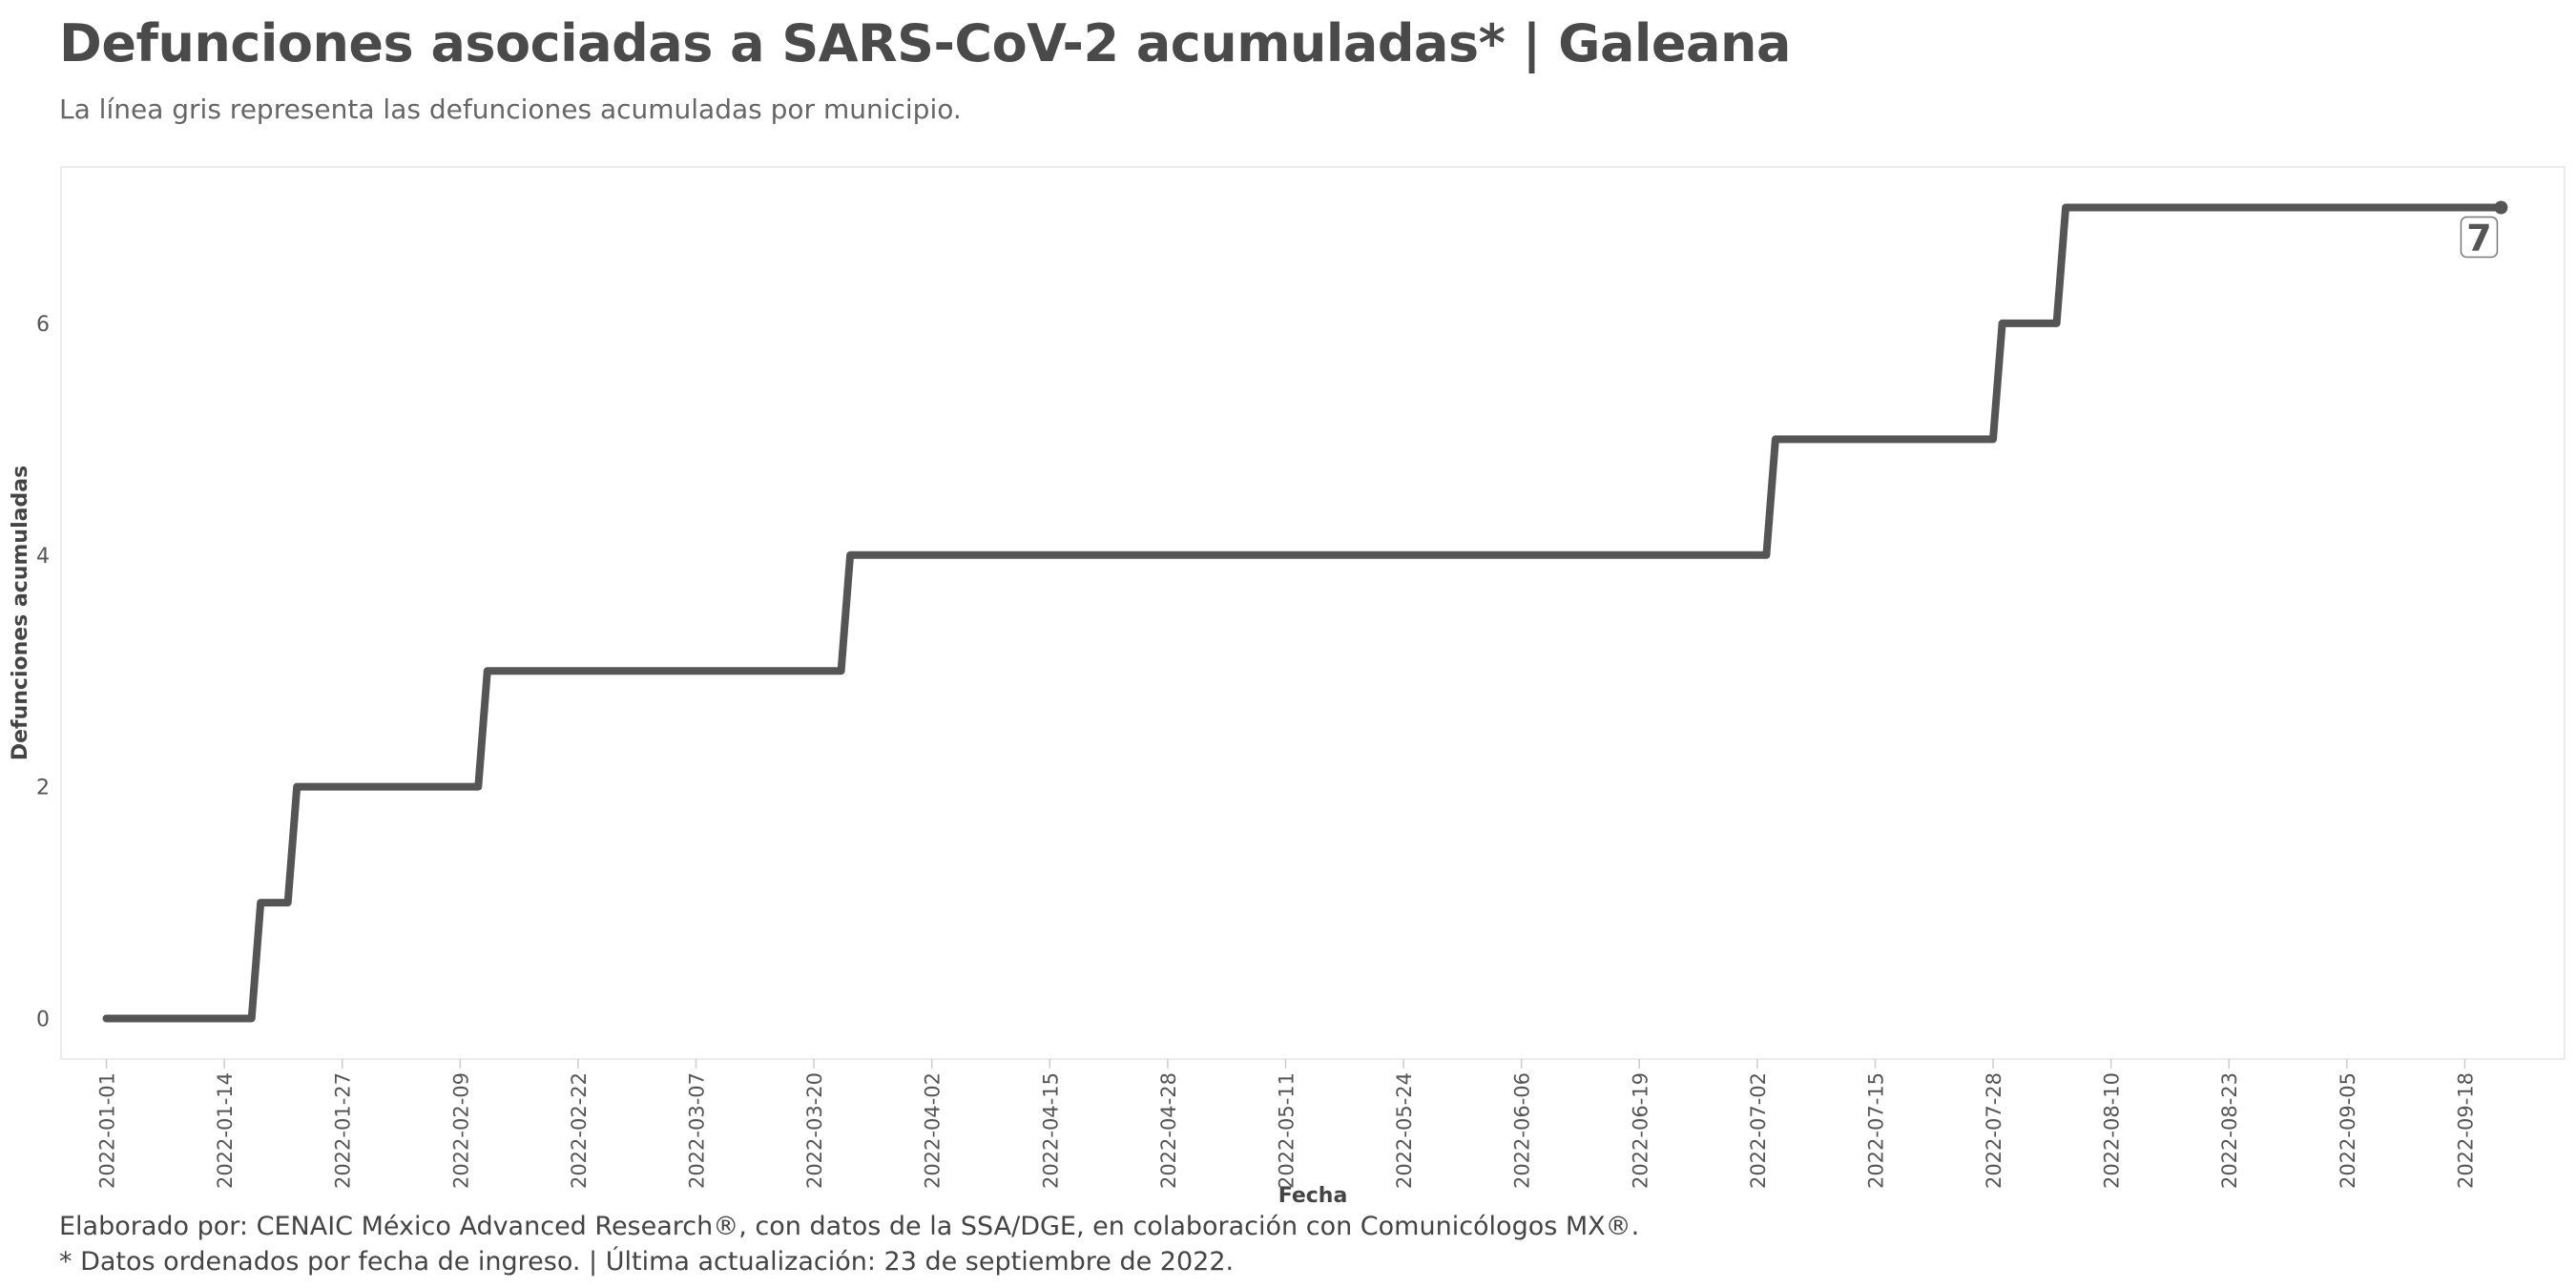  Describe the element at coordinates (814, 1130) in the screenshot. I see `x-tick-label: 2022-03-20` at that location.